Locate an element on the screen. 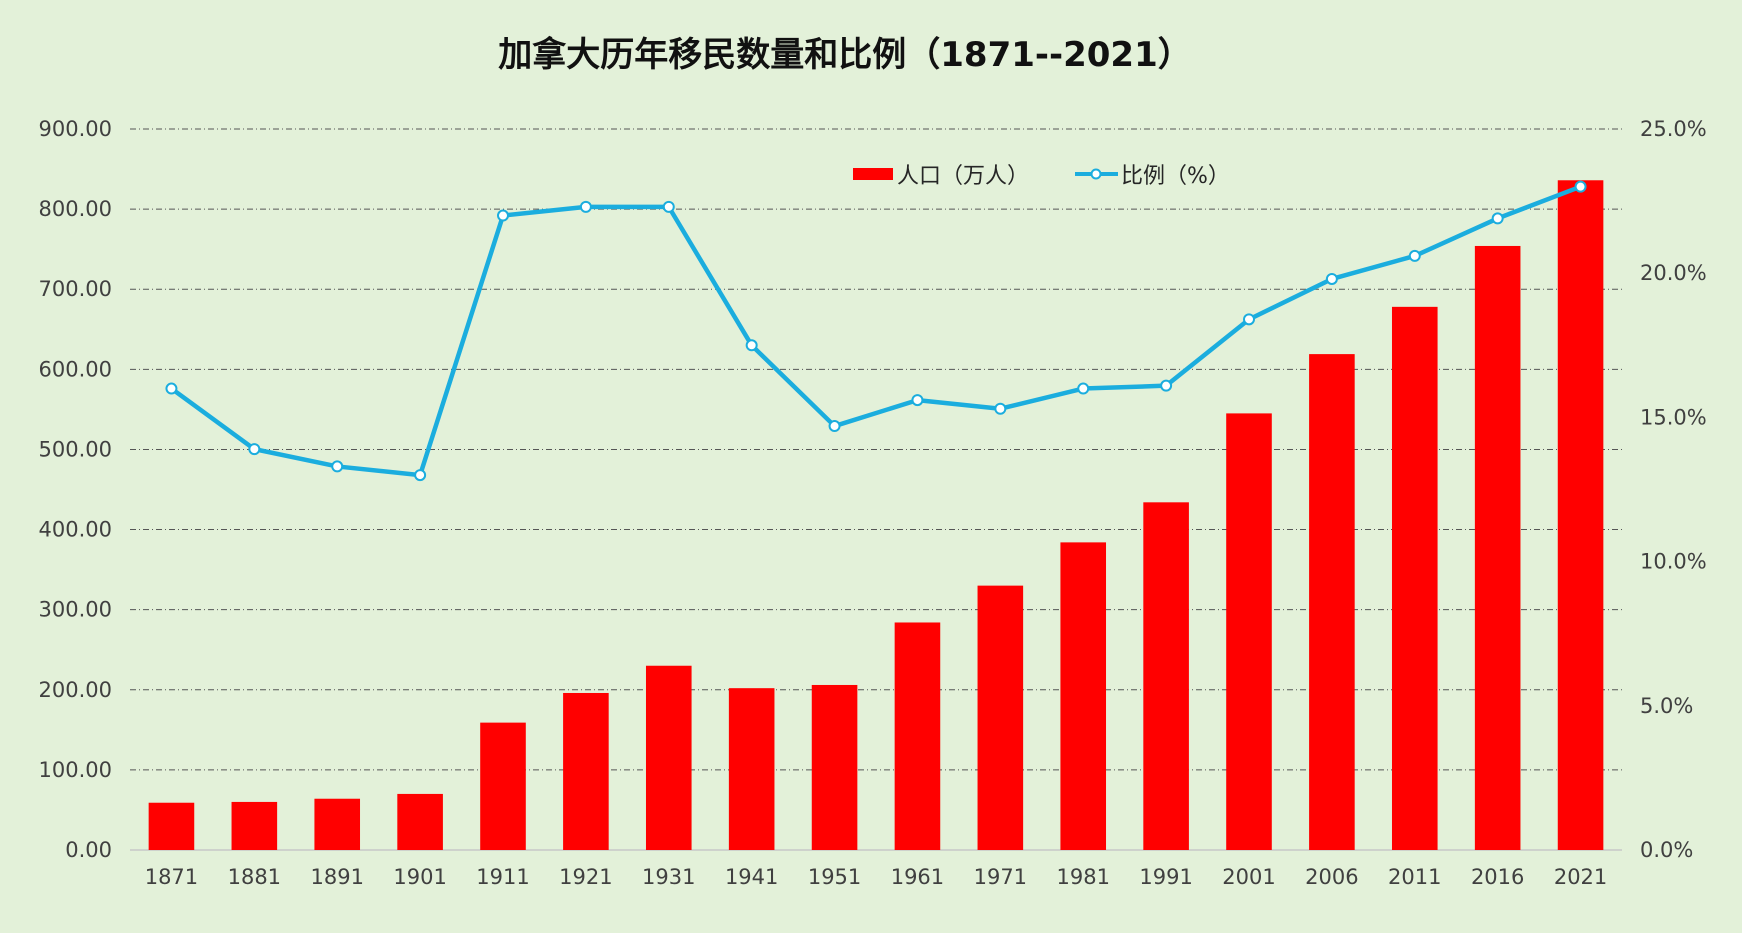 This screenshot has height=933, width=1742. x-tick-label: 2006 is located at coordinates (1331, 877).